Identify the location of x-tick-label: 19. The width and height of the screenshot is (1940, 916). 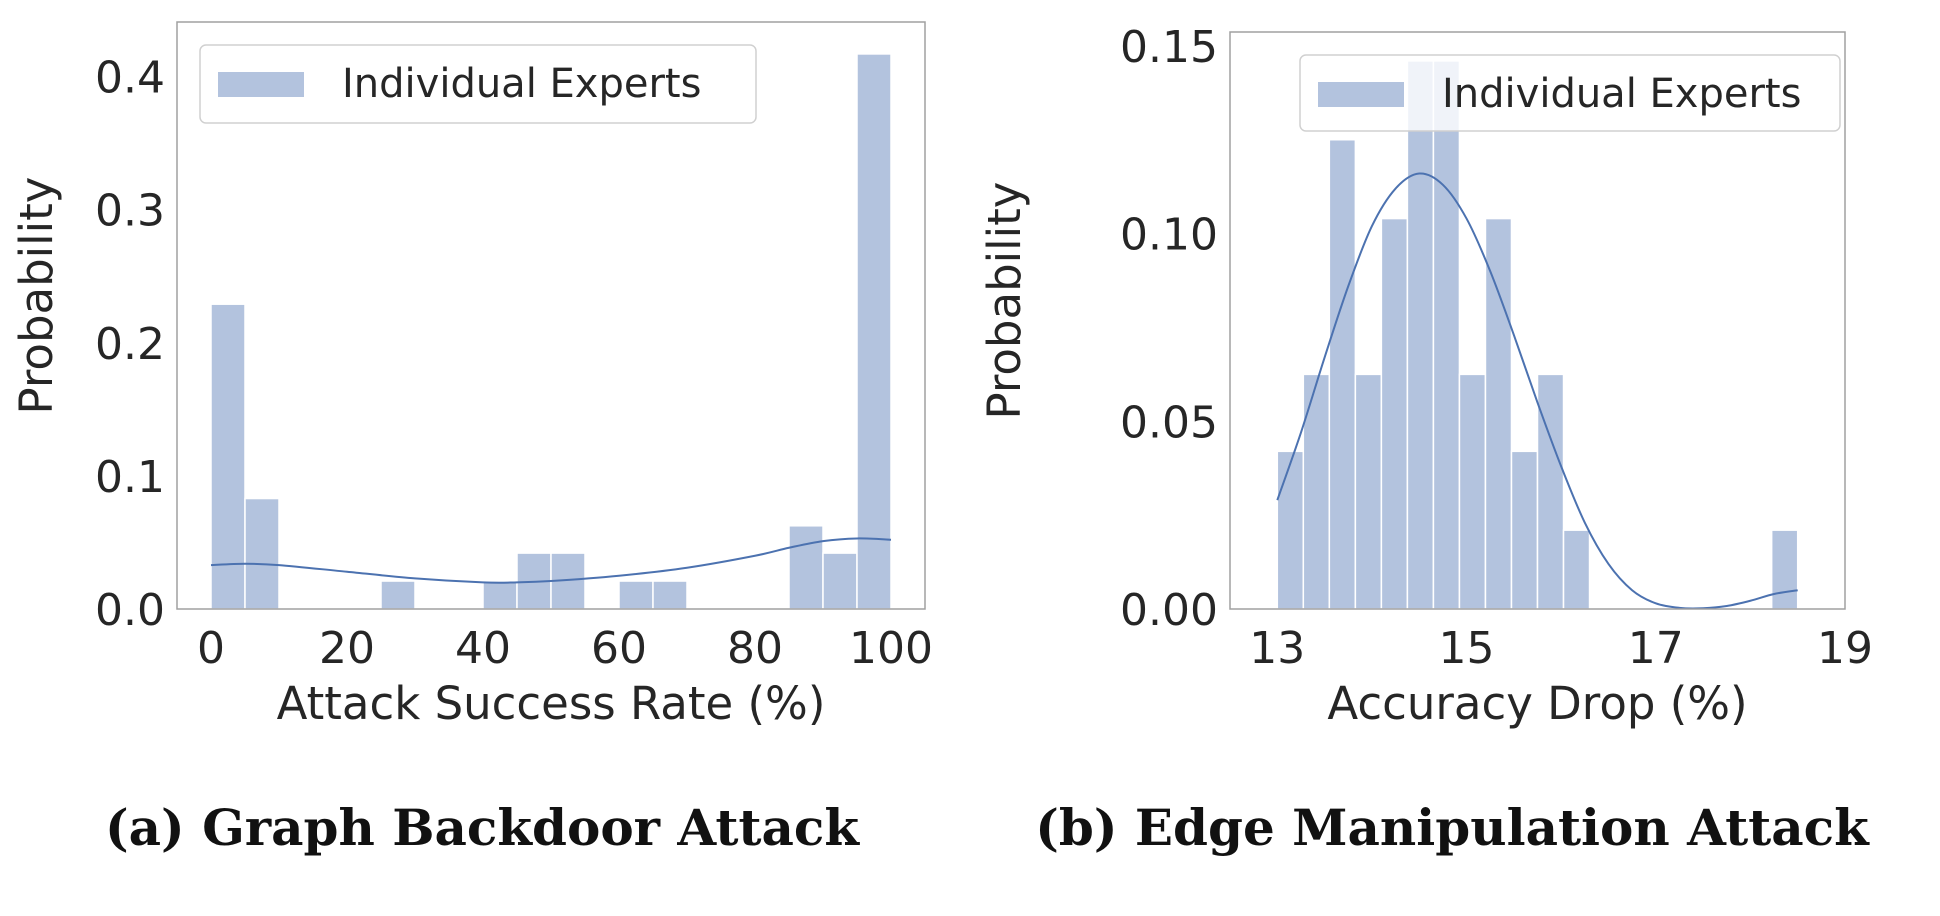
(1845, 648).